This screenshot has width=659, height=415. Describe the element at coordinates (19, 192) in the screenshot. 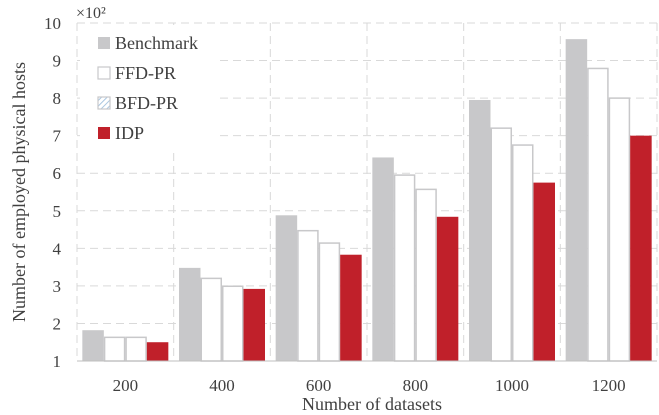

I see `y-axis-label: Number of employed physical hosts` at that location.